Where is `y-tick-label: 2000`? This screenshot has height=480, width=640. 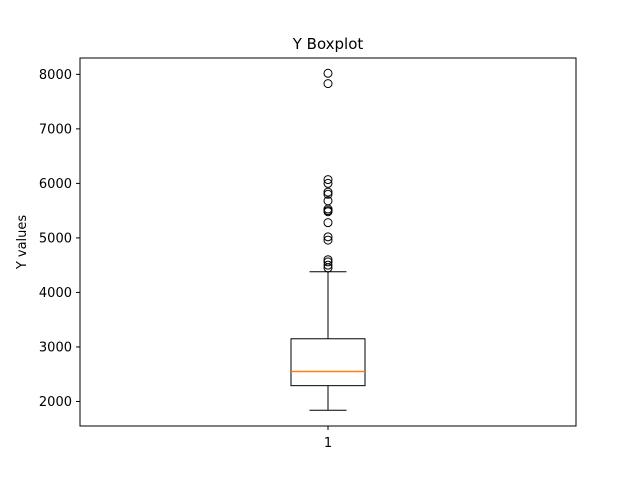 y-tick-label: 2000 is located at coordinates (55, 402).